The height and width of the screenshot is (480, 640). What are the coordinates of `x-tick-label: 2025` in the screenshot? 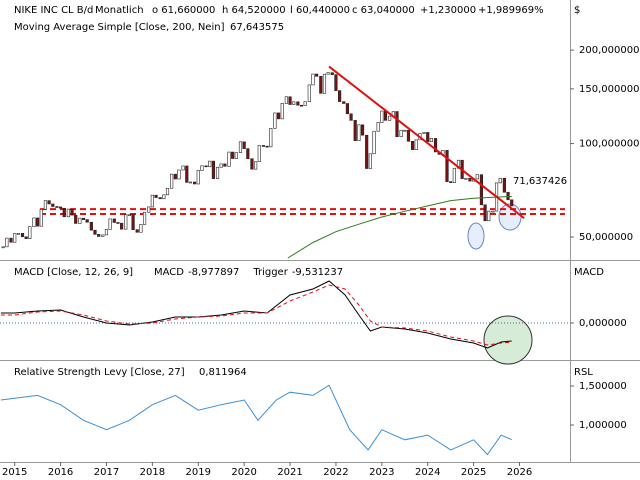 It's located at (473, 472).